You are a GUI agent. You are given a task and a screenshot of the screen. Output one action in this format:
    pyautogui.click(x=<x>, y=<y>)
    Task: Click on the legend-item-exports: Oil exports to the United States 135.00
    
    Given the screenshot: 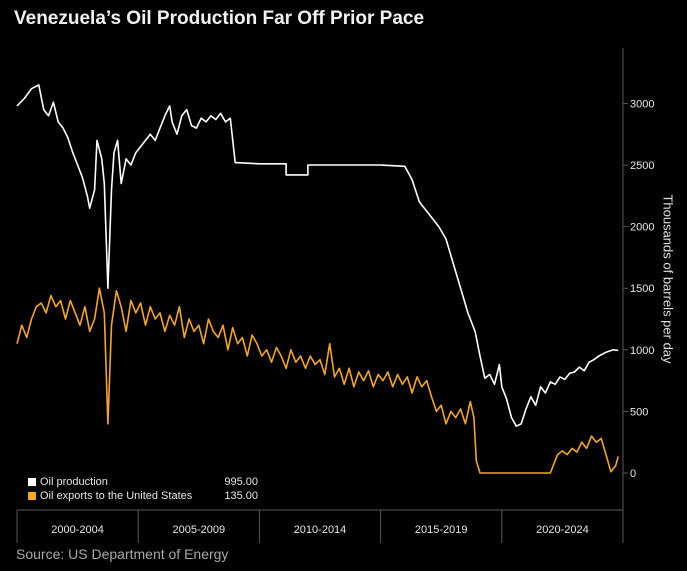 What is the action you would take?
    pyautogui.click(x=143, y=496)
    